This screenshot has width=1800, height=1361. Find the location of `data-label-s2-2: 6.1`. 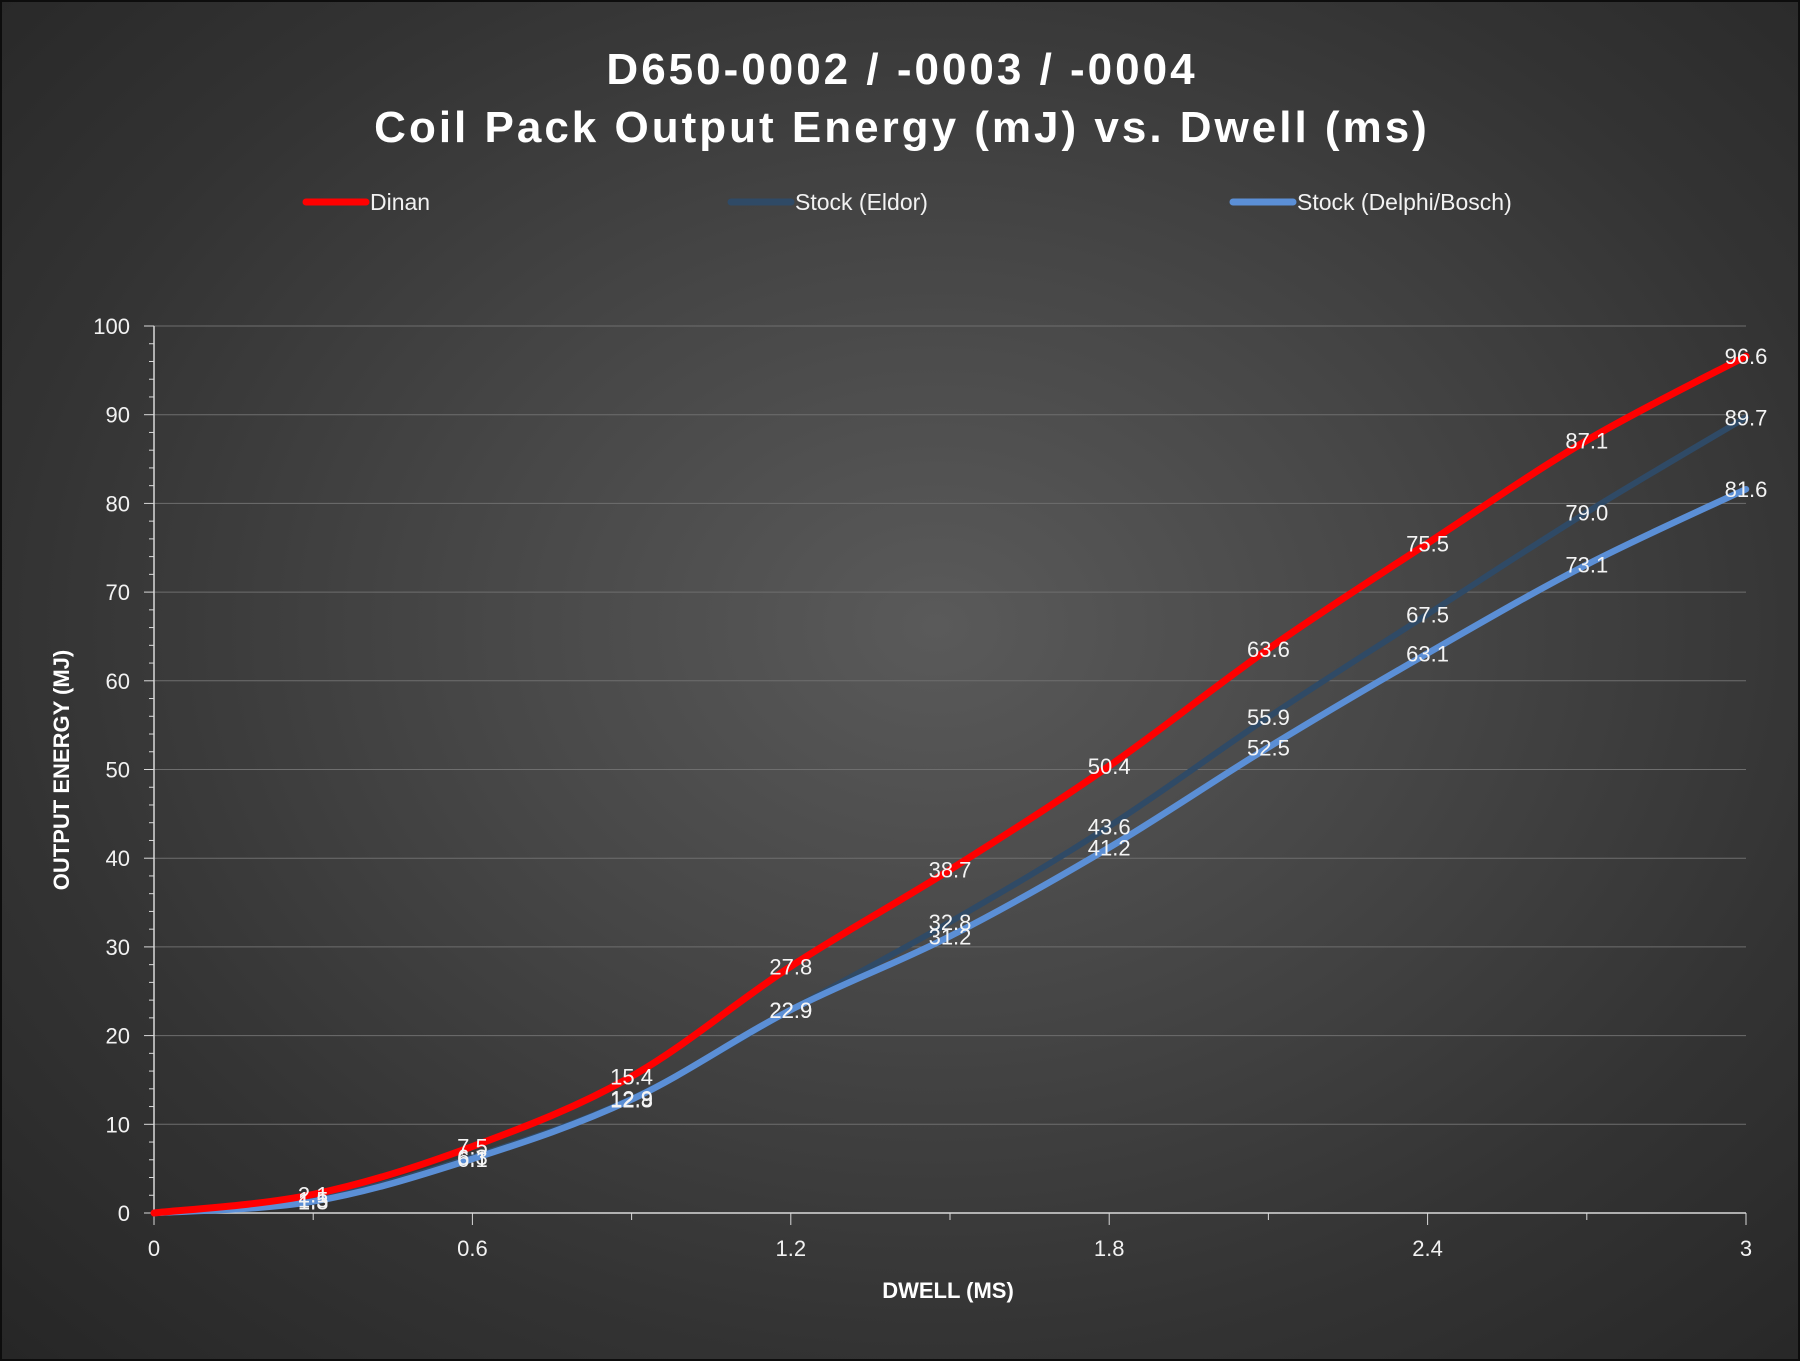

data-label-s2-2: 6.1 is located at coordinates (472, 1159).